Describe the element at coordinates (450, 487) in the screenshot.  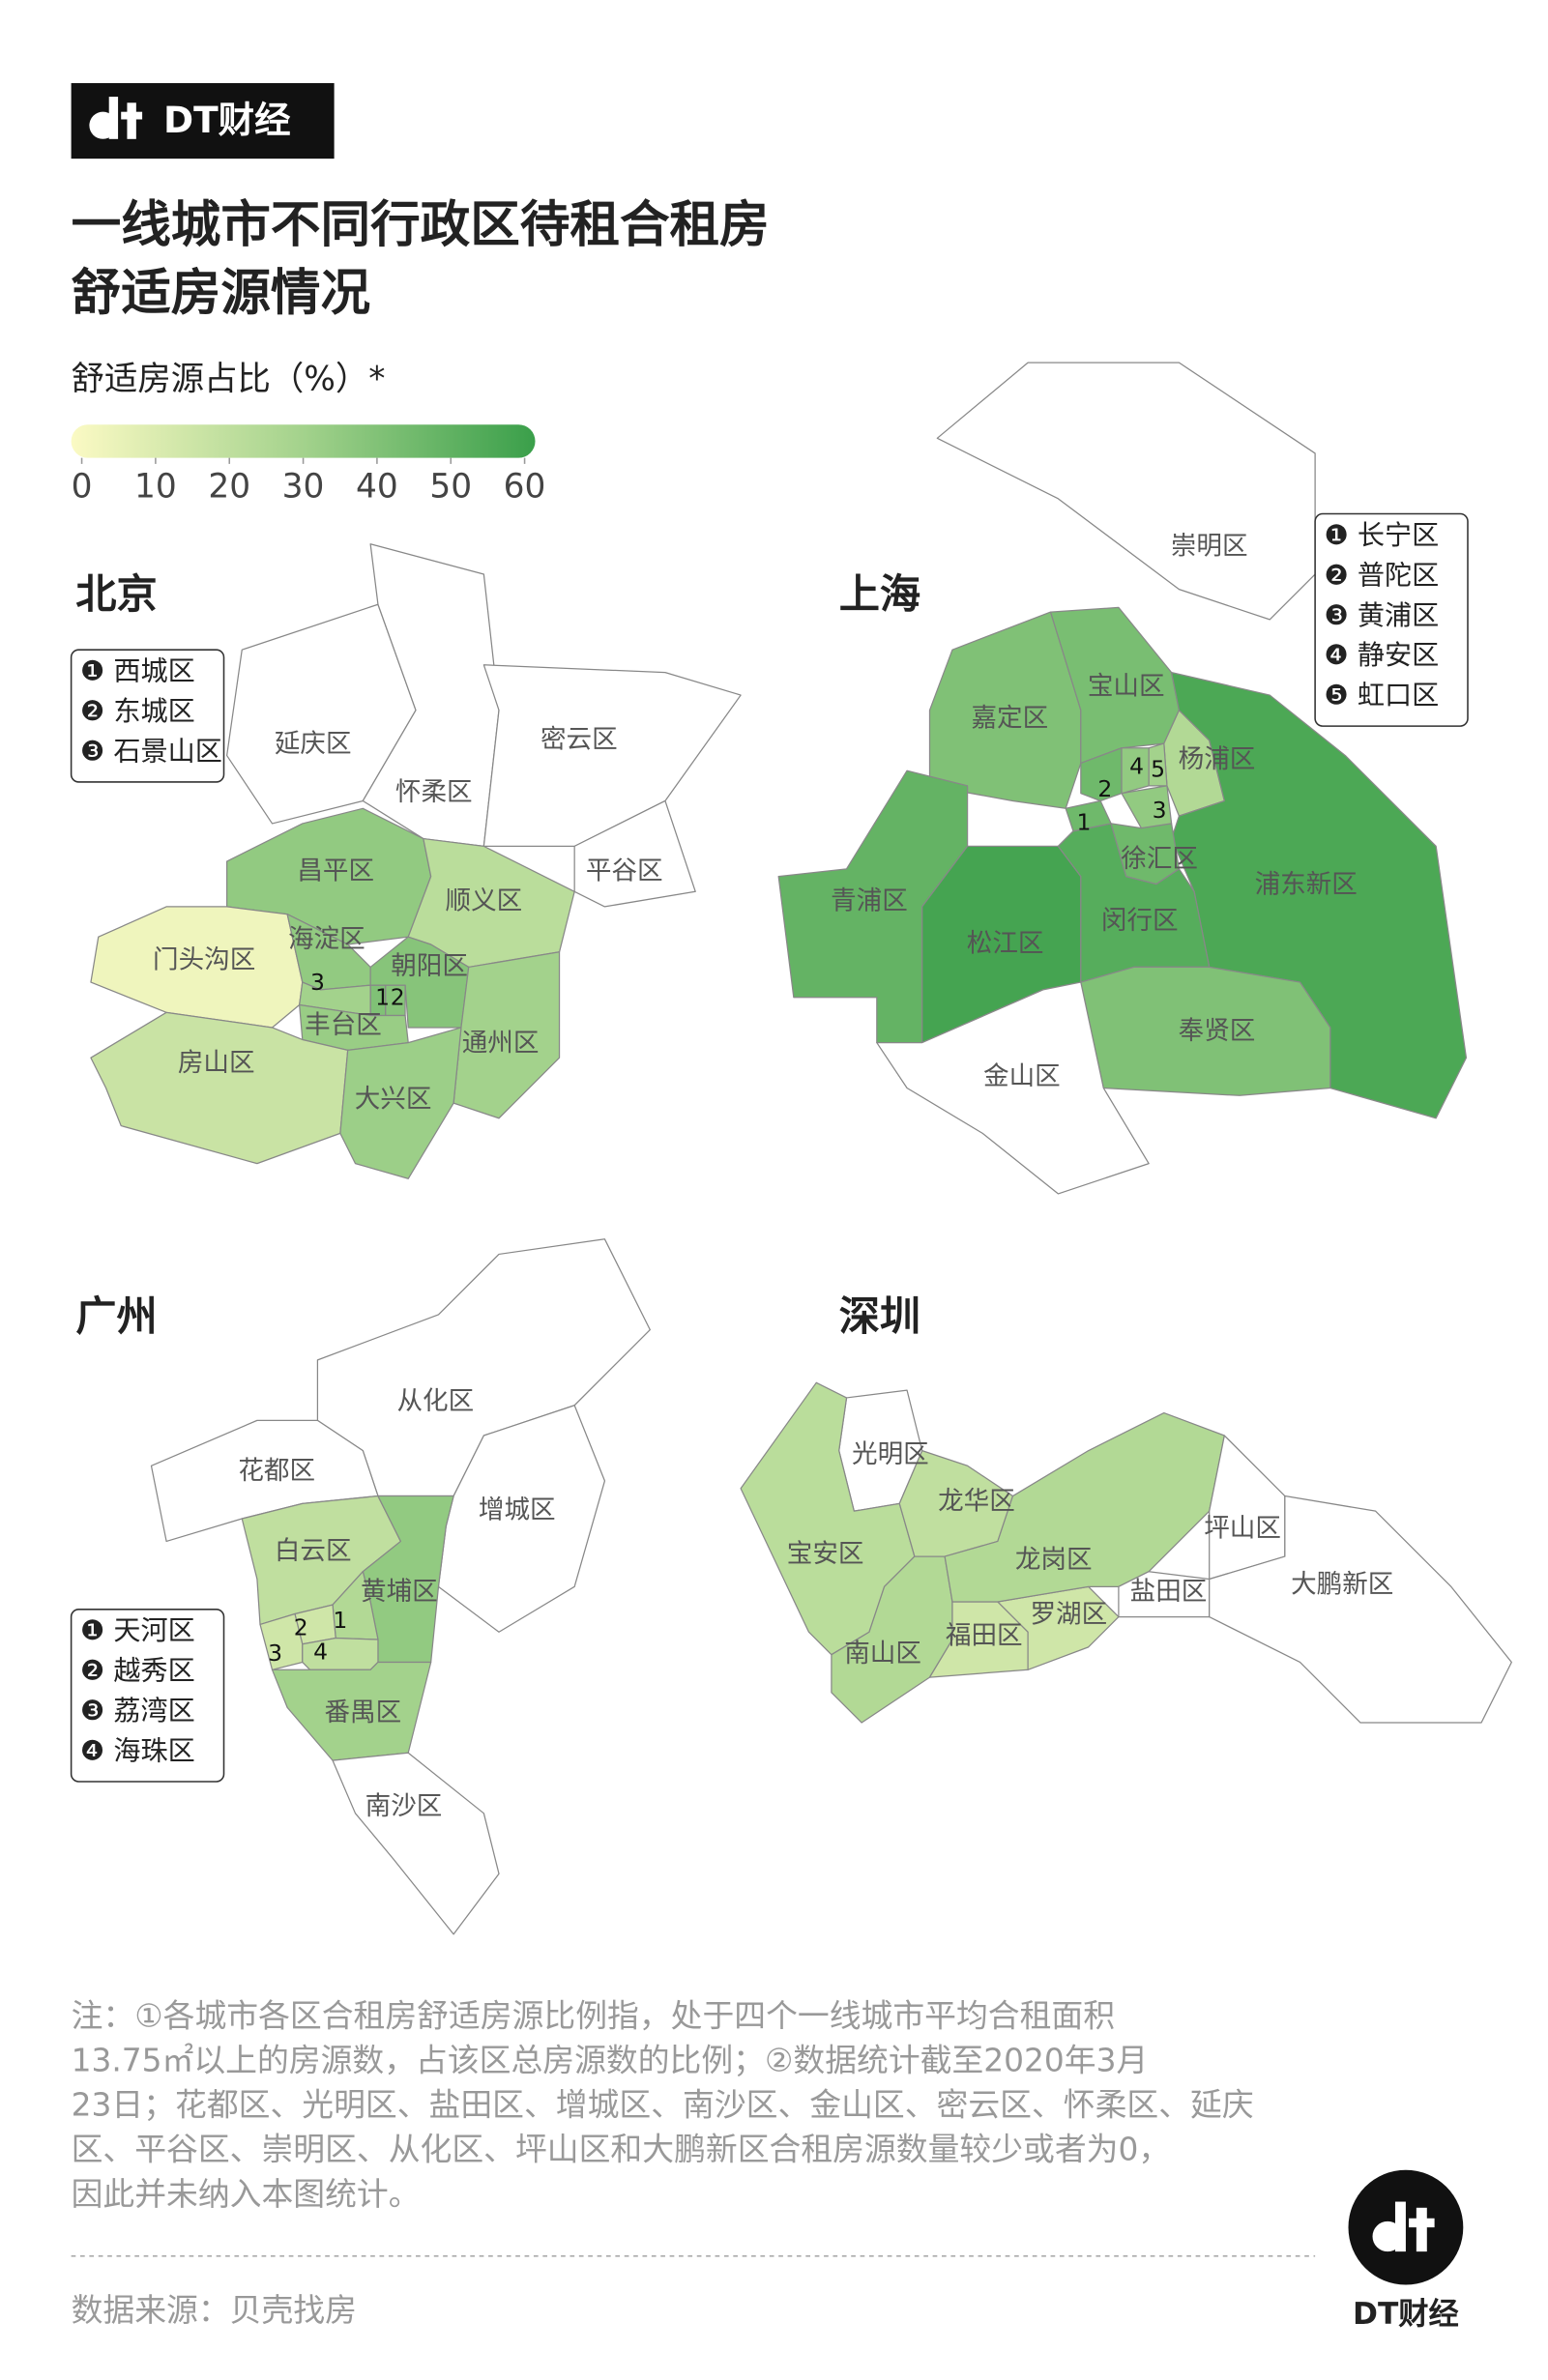
I see `legend-tick-label: 50` at that location.